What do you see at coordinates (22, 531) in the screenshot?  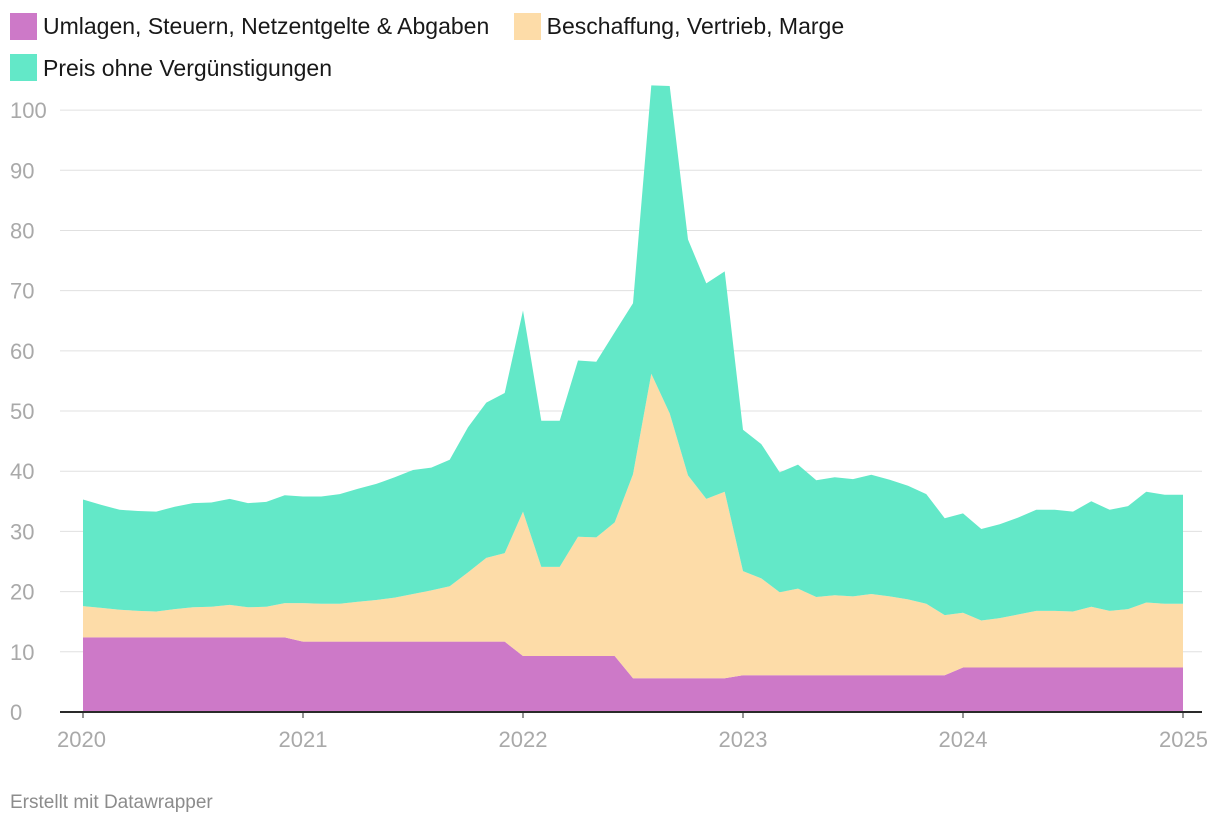 I see `y-tick-label-30: 30` at bounding box center [22, 531].